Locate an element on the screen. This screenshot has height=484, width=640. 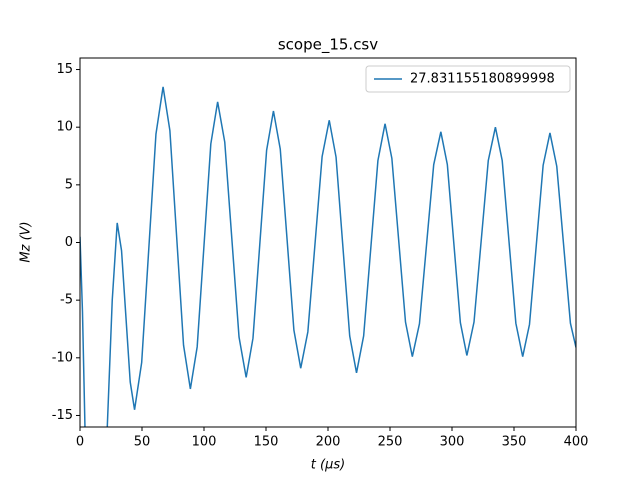
legend-box is located at coordinates (468, 79).